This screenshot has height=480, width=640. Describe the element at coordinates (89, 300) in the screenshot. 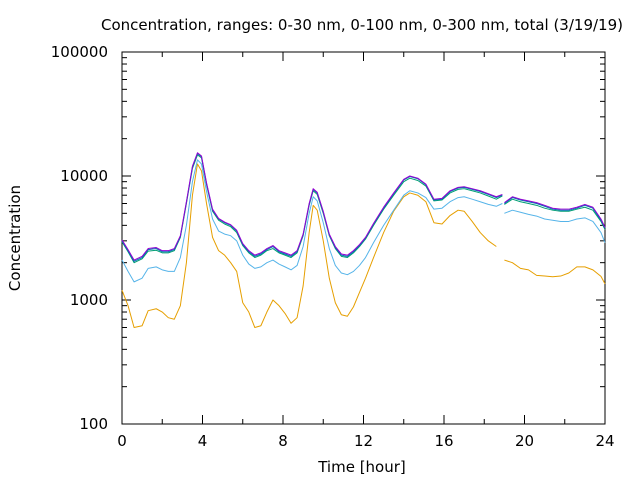

I see `y-tick-label: 1000` at that location.